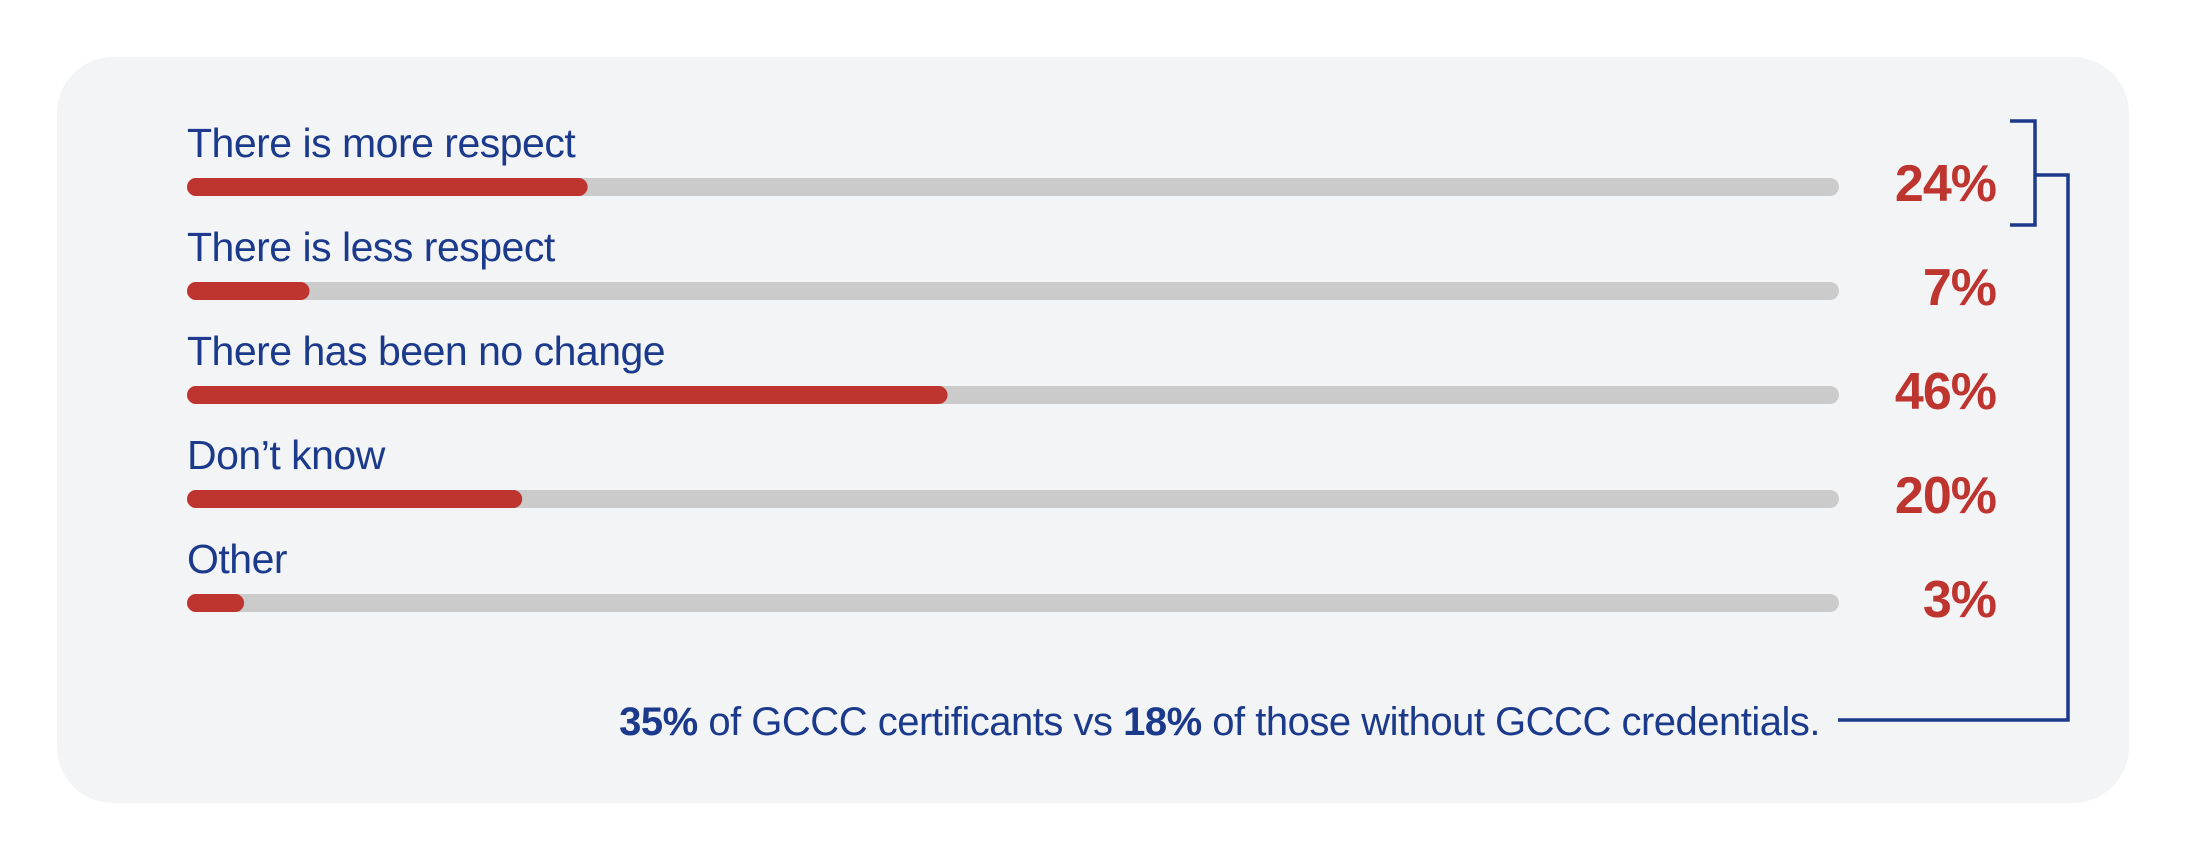 The height and width of the screenshot is (861, 2186). Describe the element at coordinates (237, 559) in the screenshot. I see `category-label: Other` at that location.